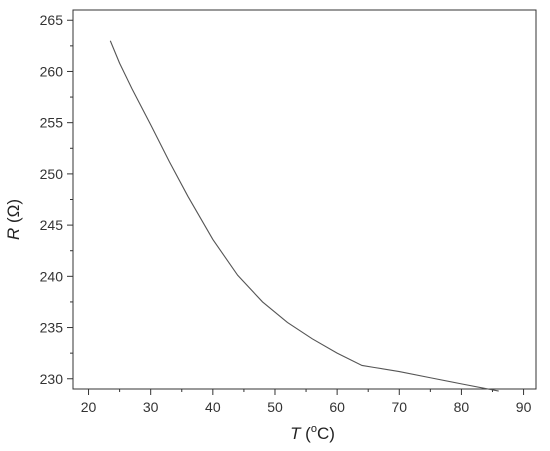 Image resolution: width=550 pixels, height=451 pixels. Describe the element at coordinates (305, 433) in the screenshot. I see `x-axis-unit-open: (` at that location.